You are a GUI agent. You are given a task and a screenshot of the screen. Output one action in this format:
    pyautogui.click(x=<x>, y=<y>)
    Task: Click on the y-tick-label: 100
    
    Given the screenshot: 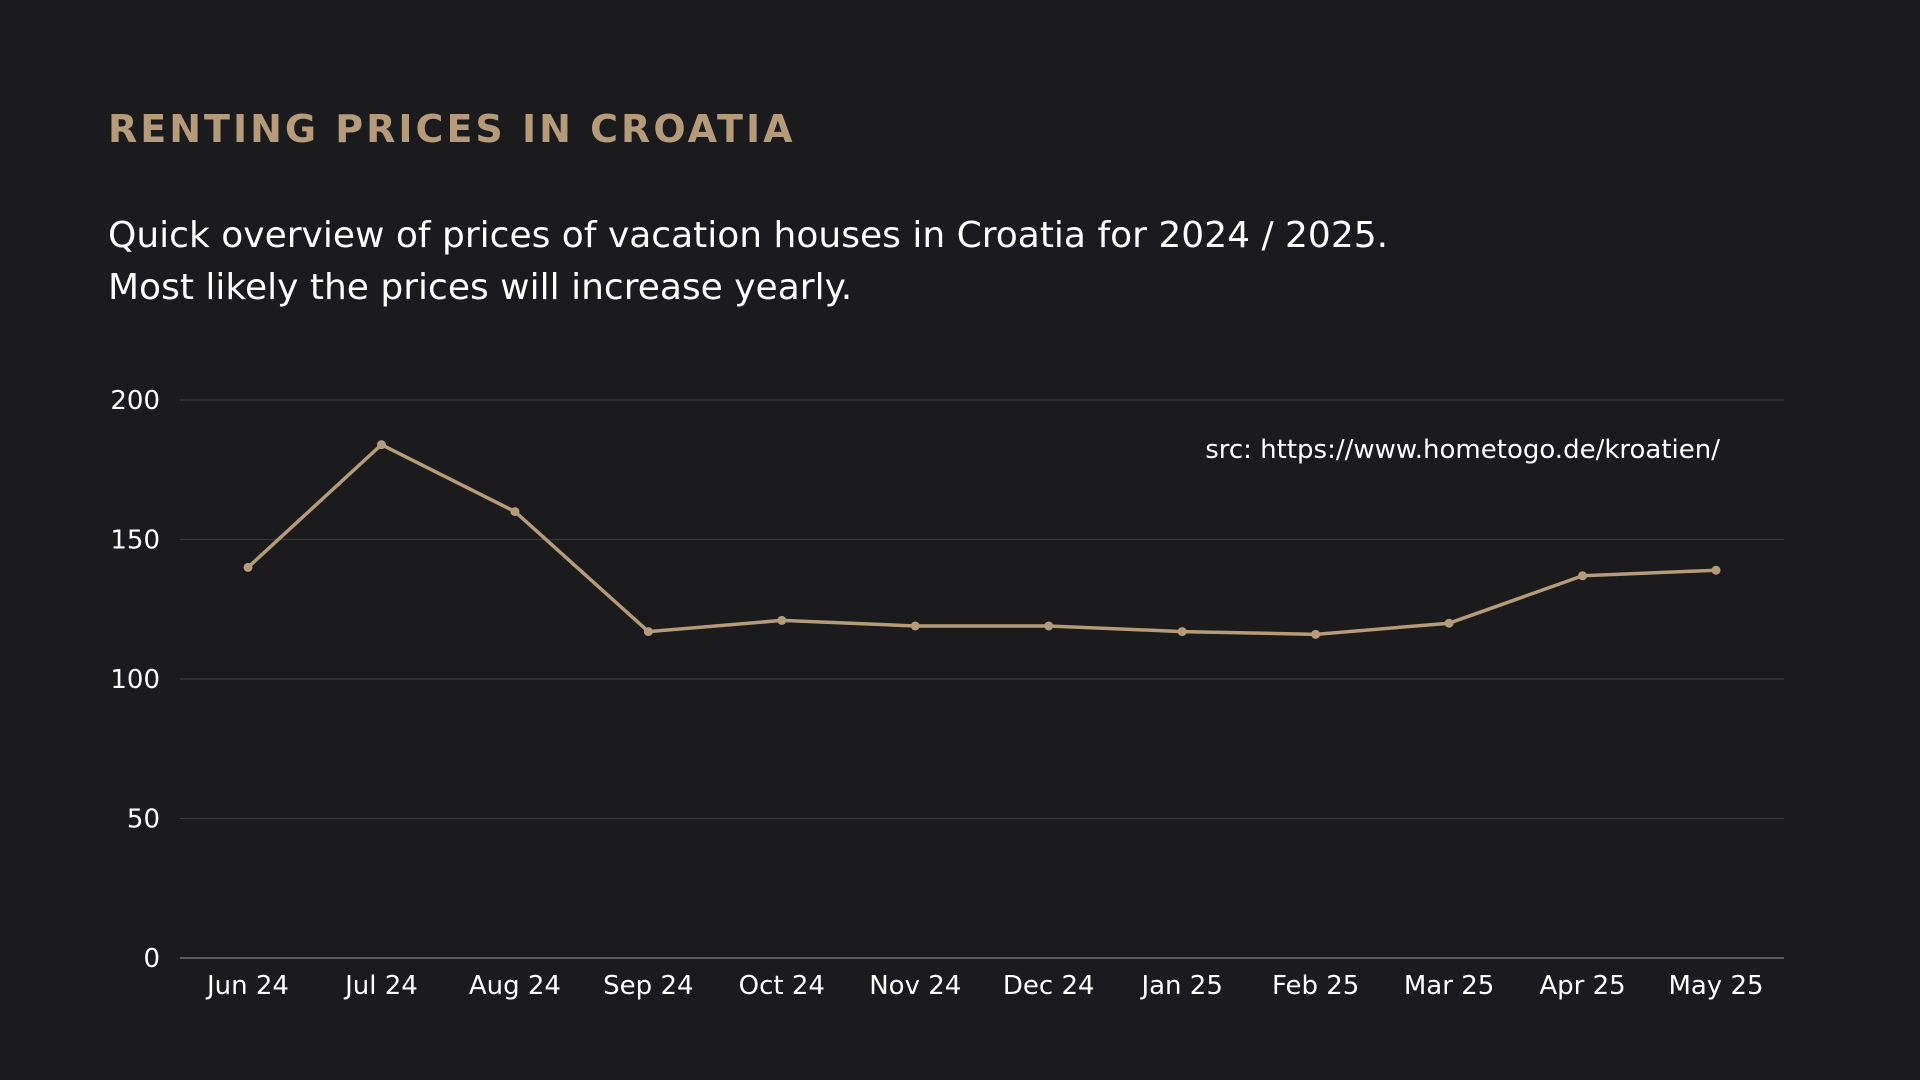 What is the action you would take?
    pyautogui.click(x=135, y=680)
    